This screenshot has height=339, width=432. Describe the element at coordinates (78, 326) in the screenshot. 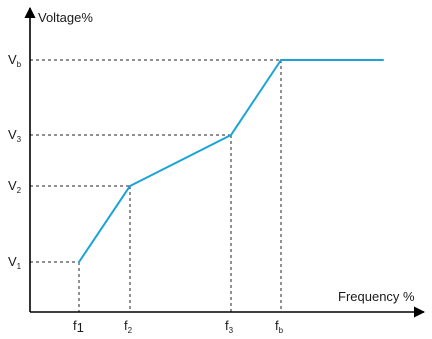

I see `tick-label-f1: f1` at that location.